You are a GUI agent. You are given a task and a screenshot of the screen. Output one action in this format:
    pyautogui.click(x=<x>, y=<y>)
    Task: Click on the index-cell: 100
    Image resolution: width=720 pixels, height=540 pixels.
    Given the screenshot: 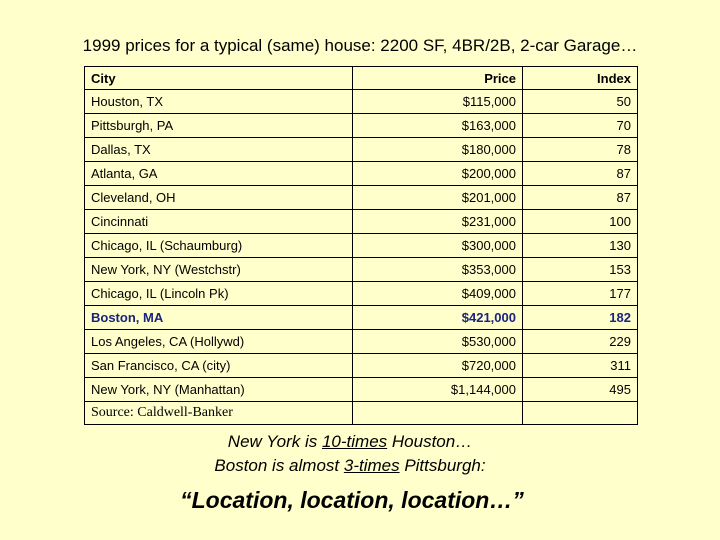 What is the action you would take?
    pyautogui.click(x=580, y=221)
    